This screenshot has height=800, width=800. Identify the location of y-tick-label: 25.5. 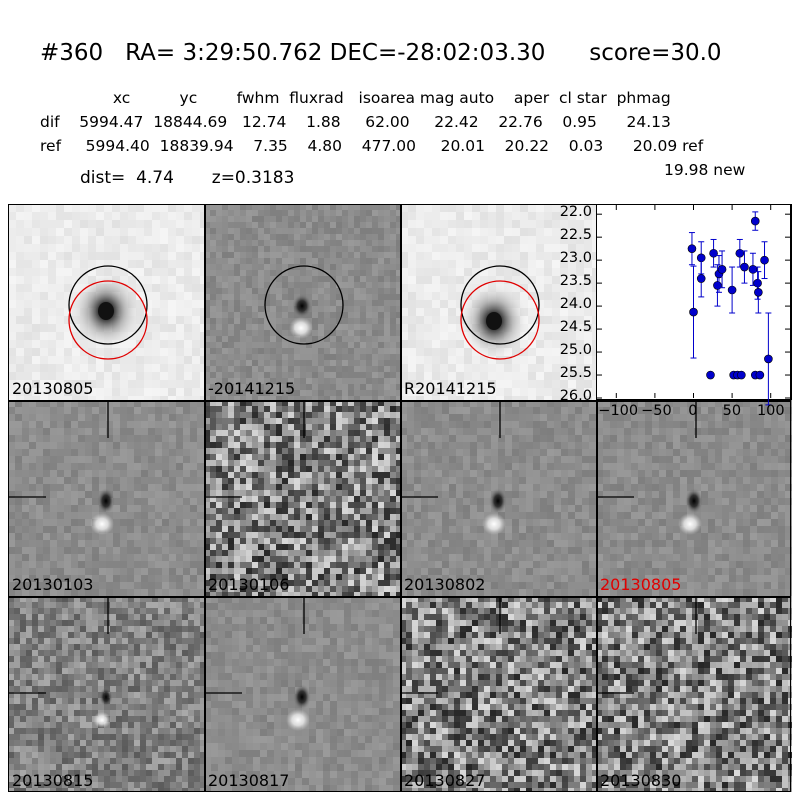
(575, 373).